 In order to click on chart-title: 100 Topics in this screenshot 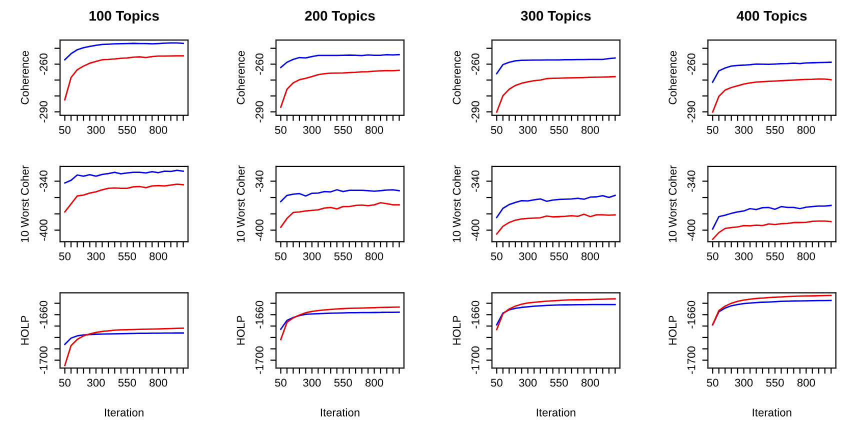, I will do `click(124, 17)`.